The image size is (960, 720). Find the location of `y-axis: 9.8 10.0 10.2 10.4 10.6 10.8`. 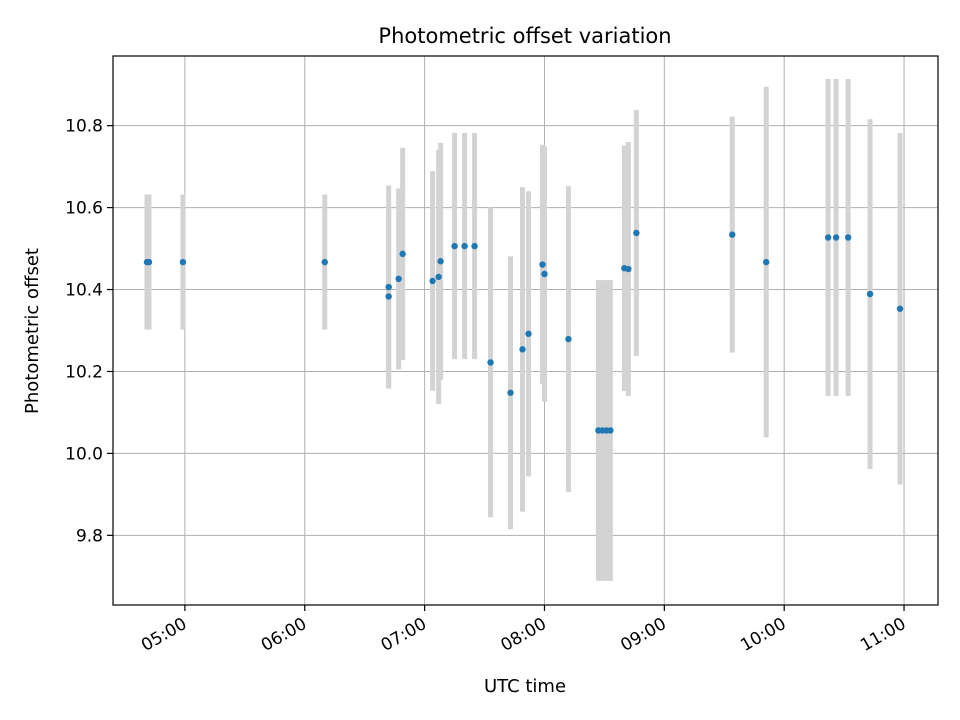

y-axis: 9.8 10.0 10.2 10.4 10.6 10.8 is located at coordinates (89, 331).